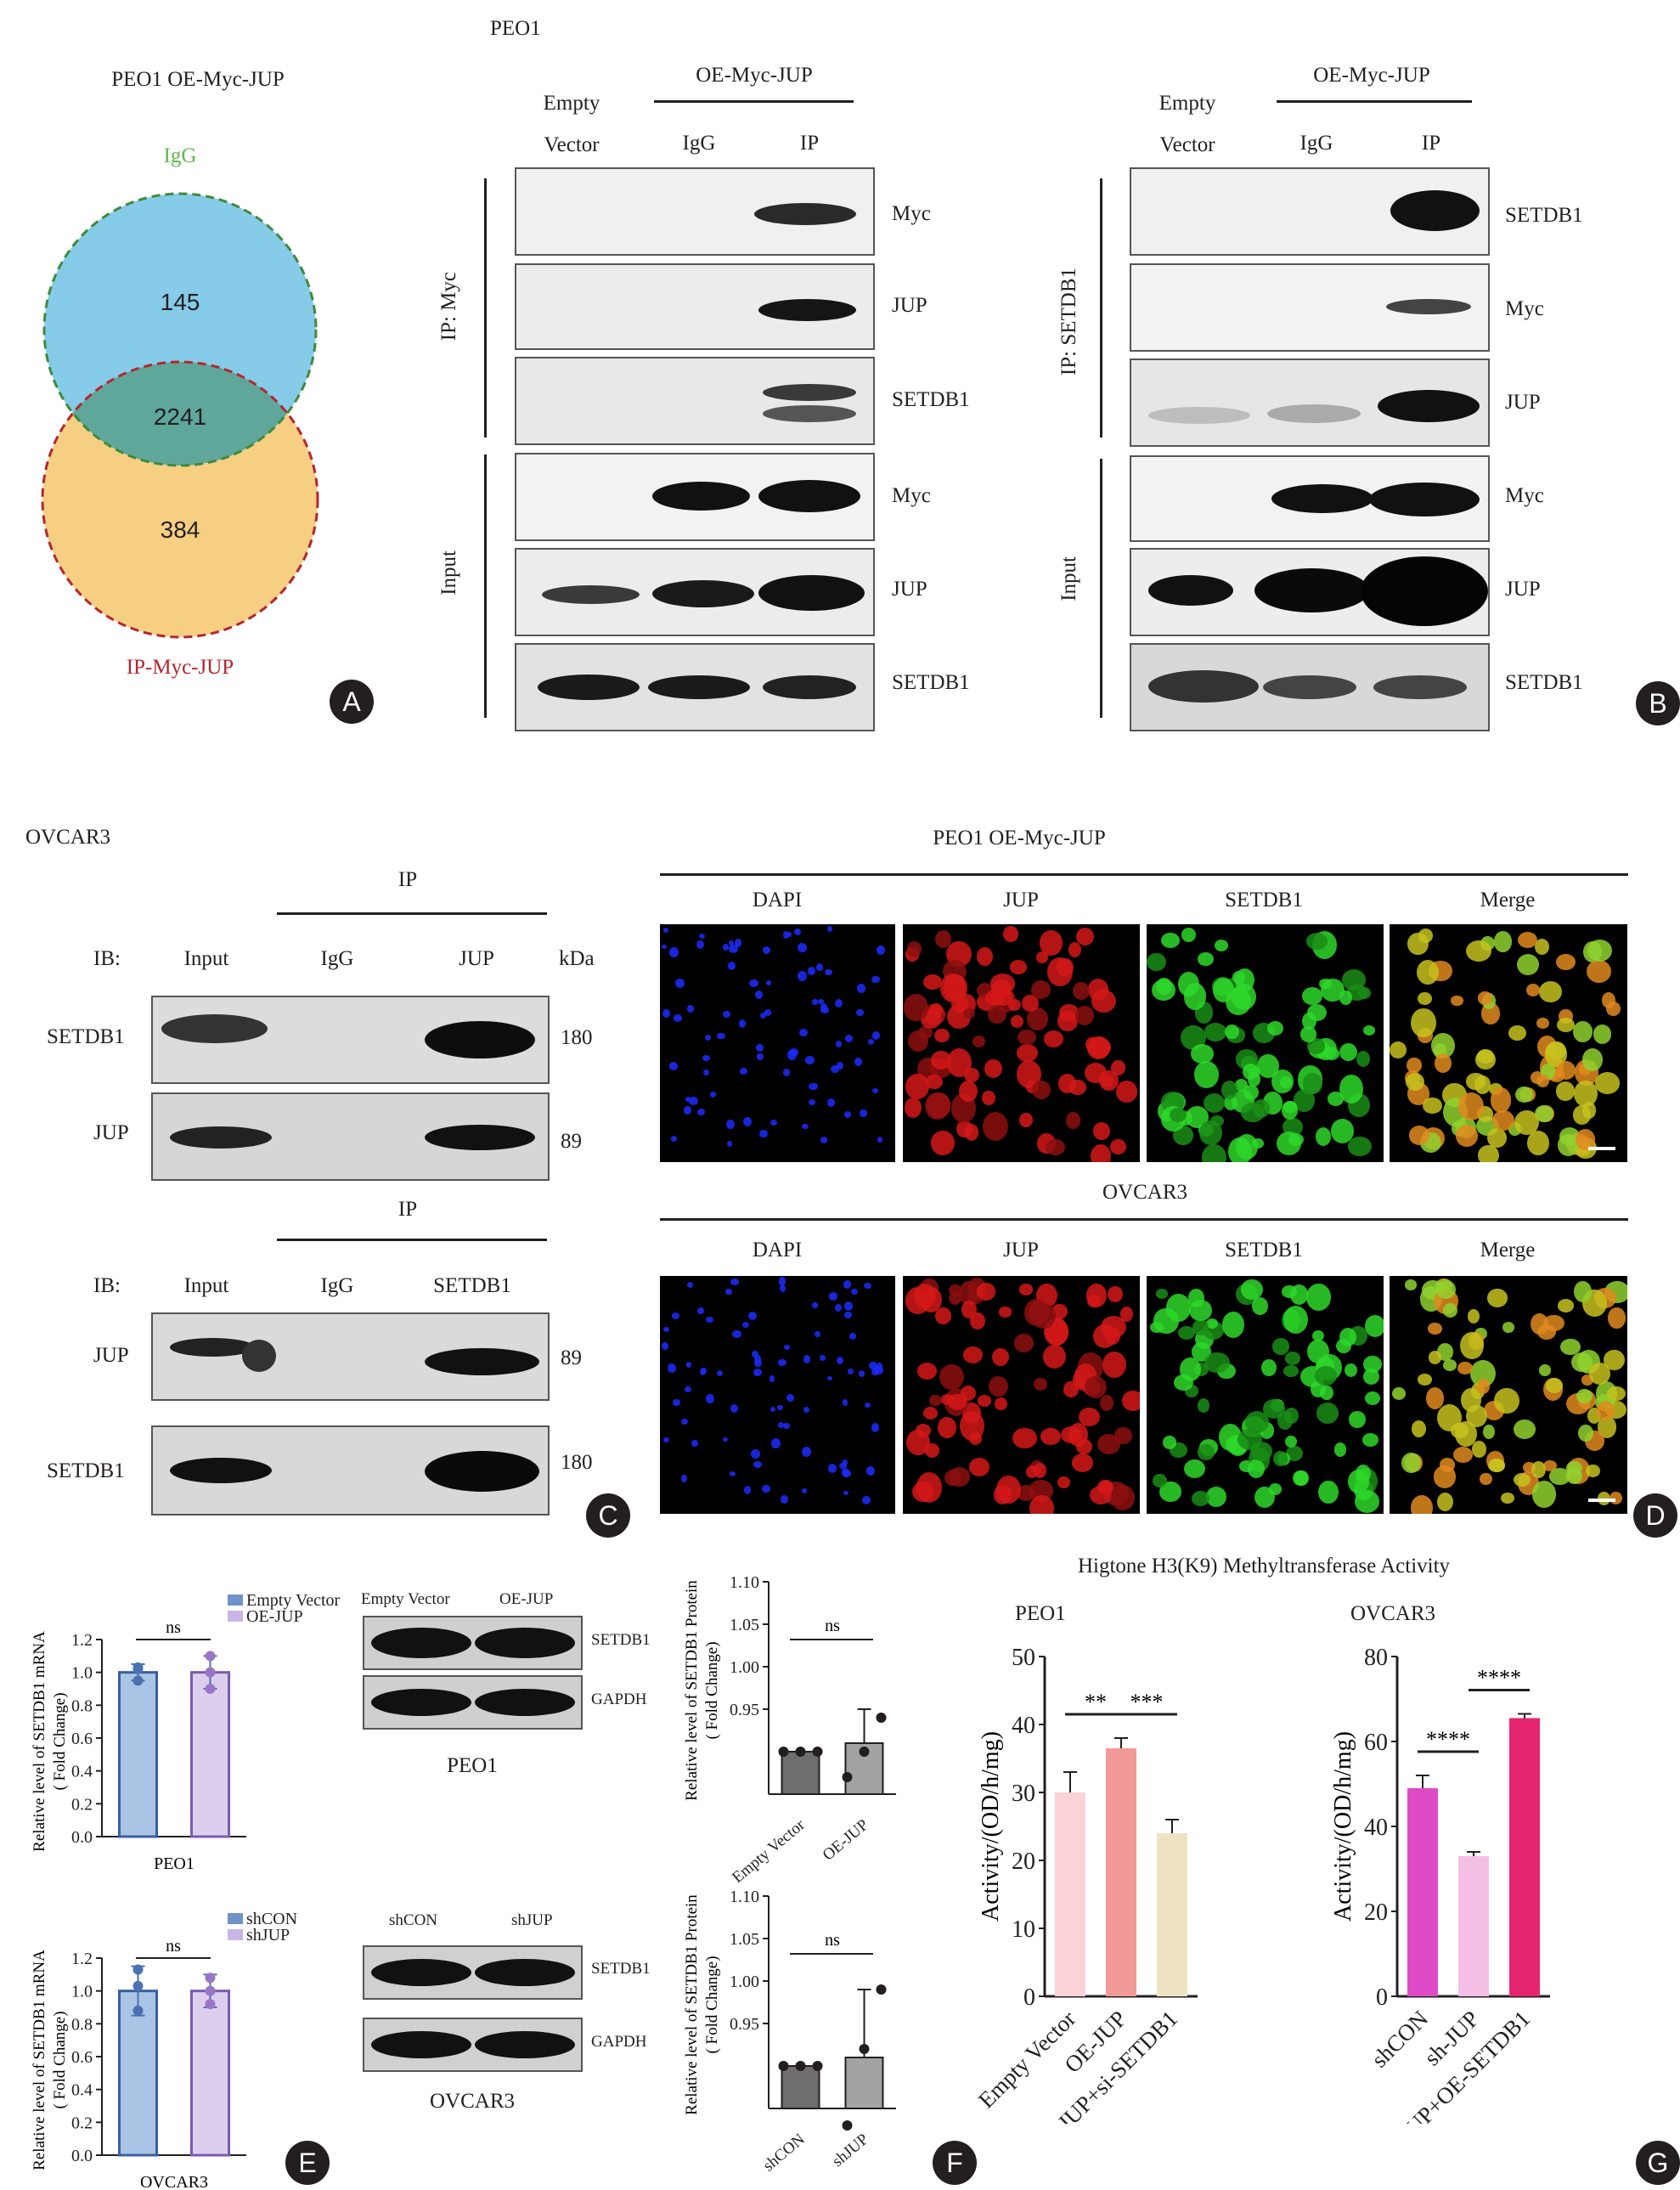 The width and height of the screenshot is (1680, 2190). I want to click on d-top-title: PEO1 OE-Myc-JUP, so click(1019, 838).